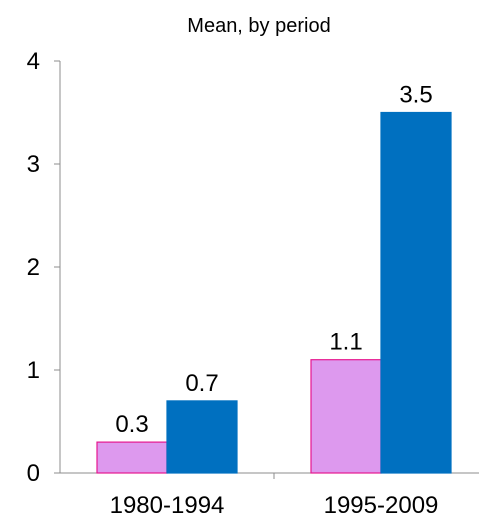 Image resolution: width=479 pixels, height=527 pixels. Describe the element at coordinates (33, 473) in the screenshot. I see `y-tick-label: 0` at that location.